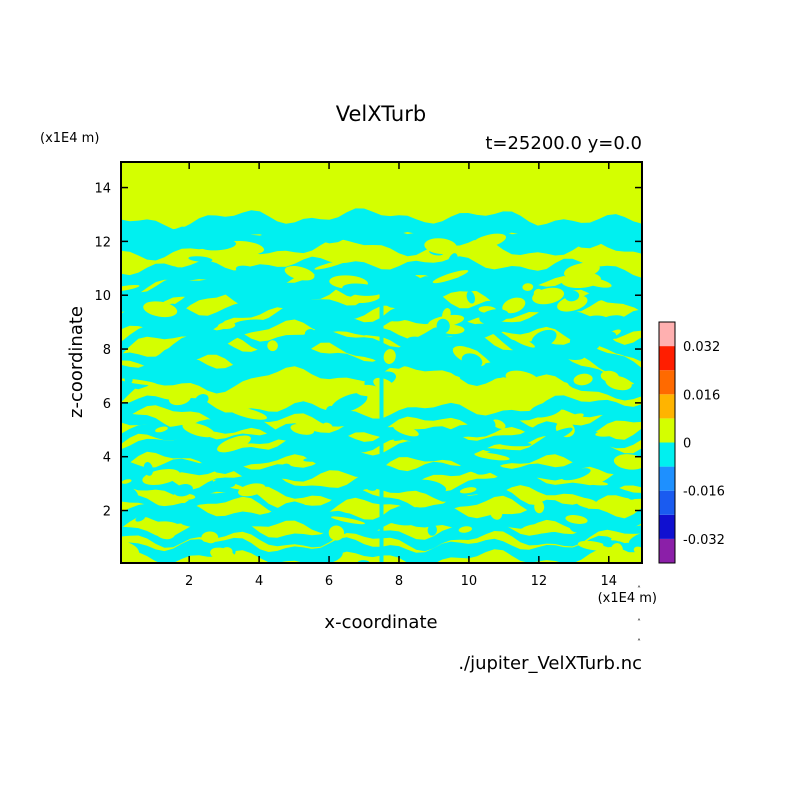 The image size is (804, 804). What do you see at coordinates (380, 622) in the screenshot?
I see `x-axis-label: x-coordinate` at bounding box center [380, 622].